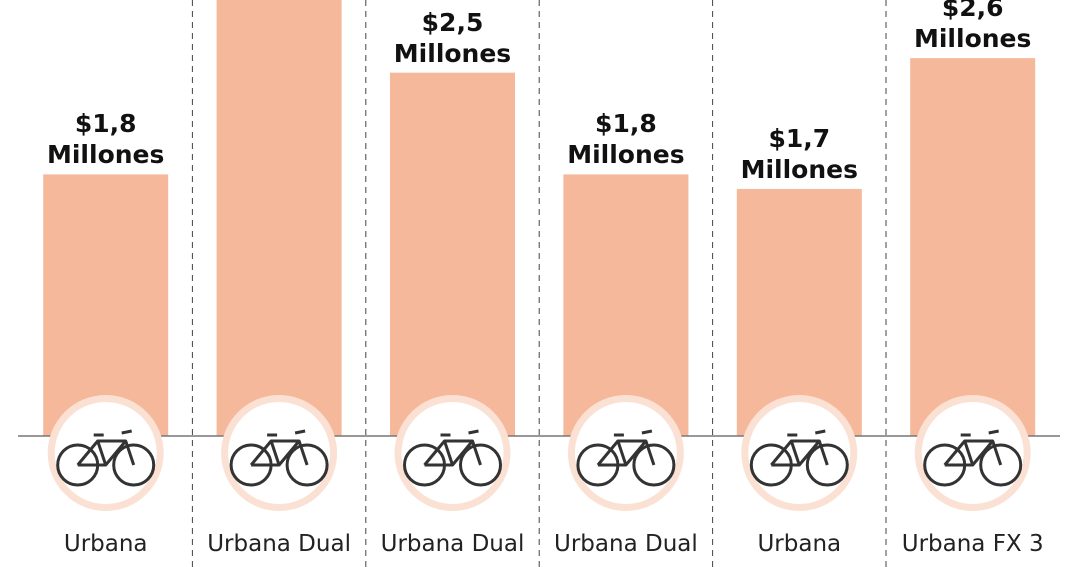  Describe the element at coordinates (799, 153) in the screenshot. I see `value-label: $1,7 Millones` at that location.